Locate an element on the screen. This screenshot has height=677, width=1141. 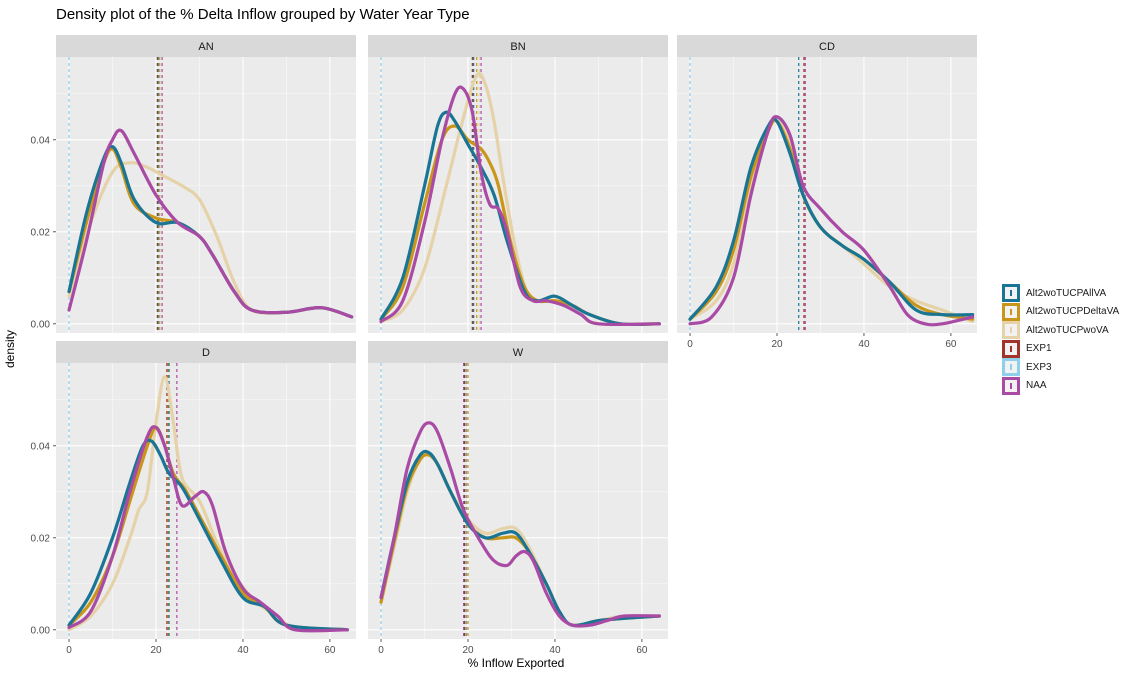
facet-strip-label: W is located at coordinates (518, 353).